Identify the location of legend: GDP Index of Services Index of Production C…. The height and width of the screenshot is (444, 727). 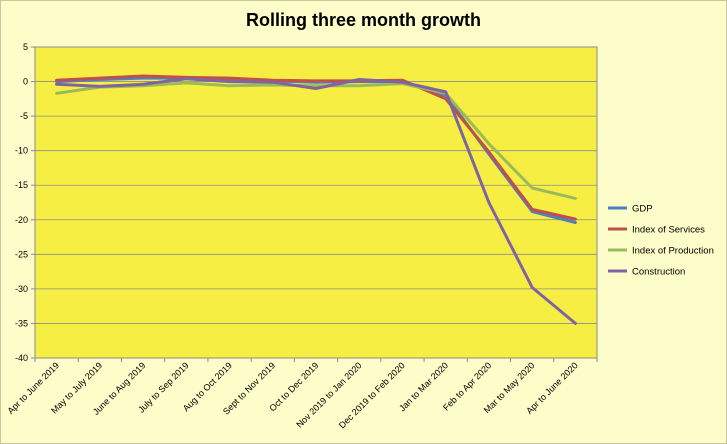
(661, 241).